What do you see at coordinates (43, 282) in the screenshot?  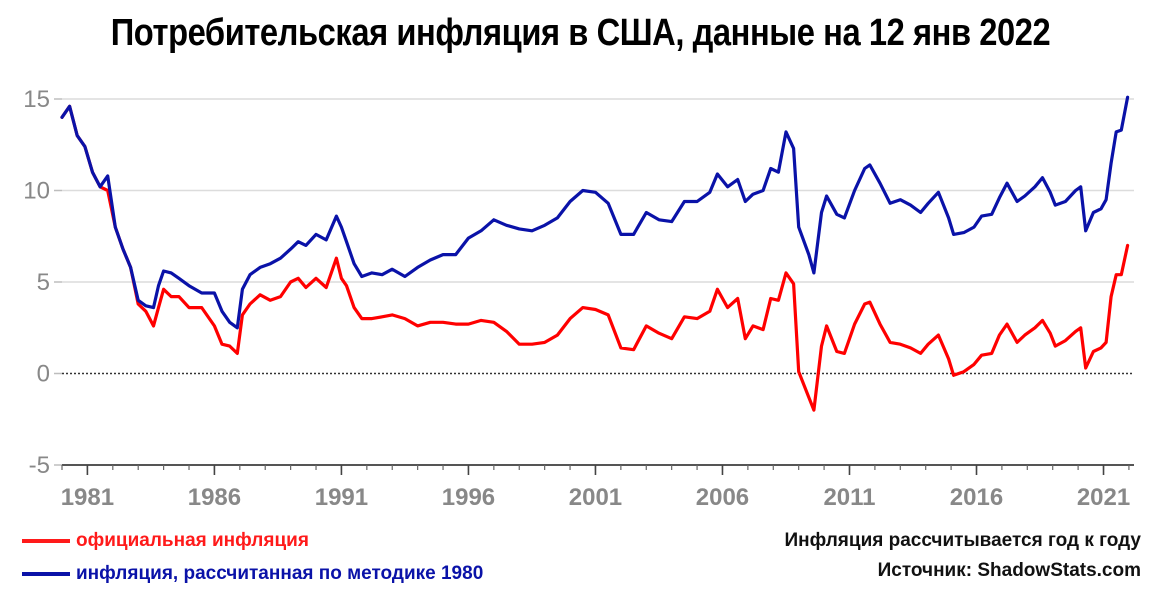 I see `y-tick-label: 5` at bounding box center [43, 282].